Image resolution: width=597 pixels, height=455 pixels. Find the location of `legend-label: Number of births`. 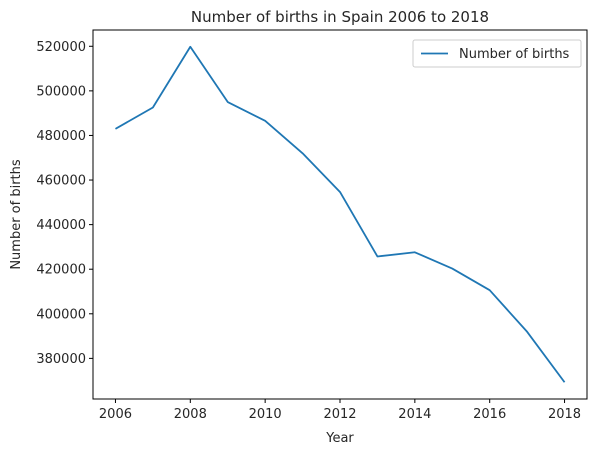

legend-label: Number of births is located at coordinates (514, 54).